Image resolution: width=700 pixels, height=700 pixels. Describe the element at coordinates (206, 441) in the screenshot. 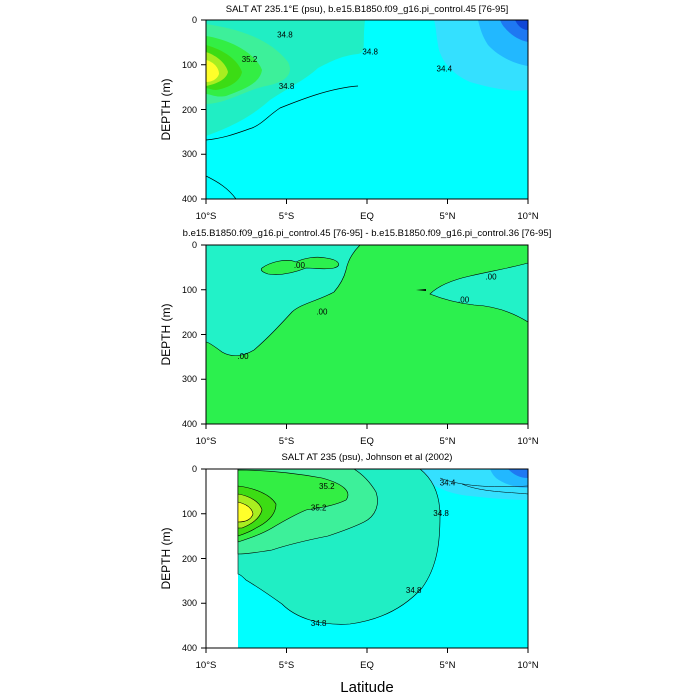

I see `panel-2-xtick-label: 10°S` at that location.